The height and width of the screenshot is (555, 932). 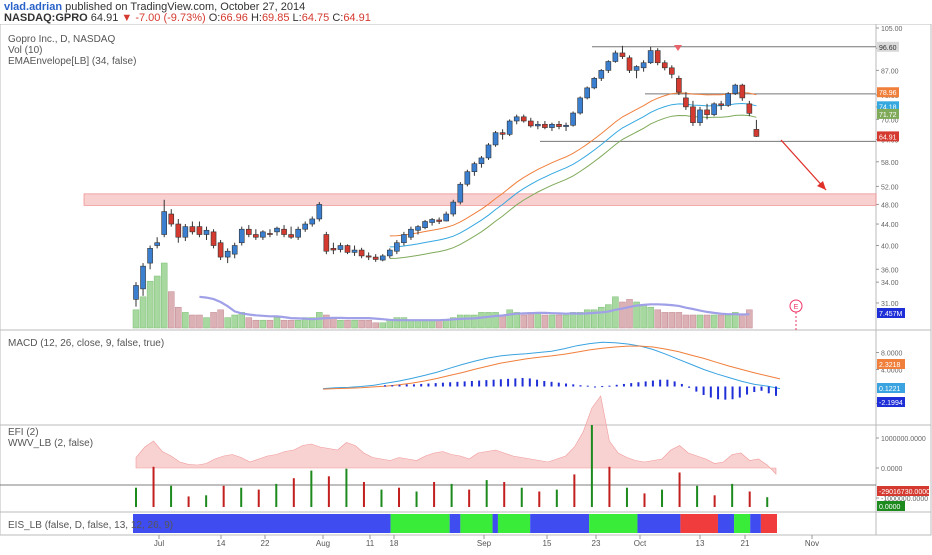 What do you see at coordinates (484, 543) in the screenshot?
I see `x-tick-label: Sep` at bounding box center [484, 543].